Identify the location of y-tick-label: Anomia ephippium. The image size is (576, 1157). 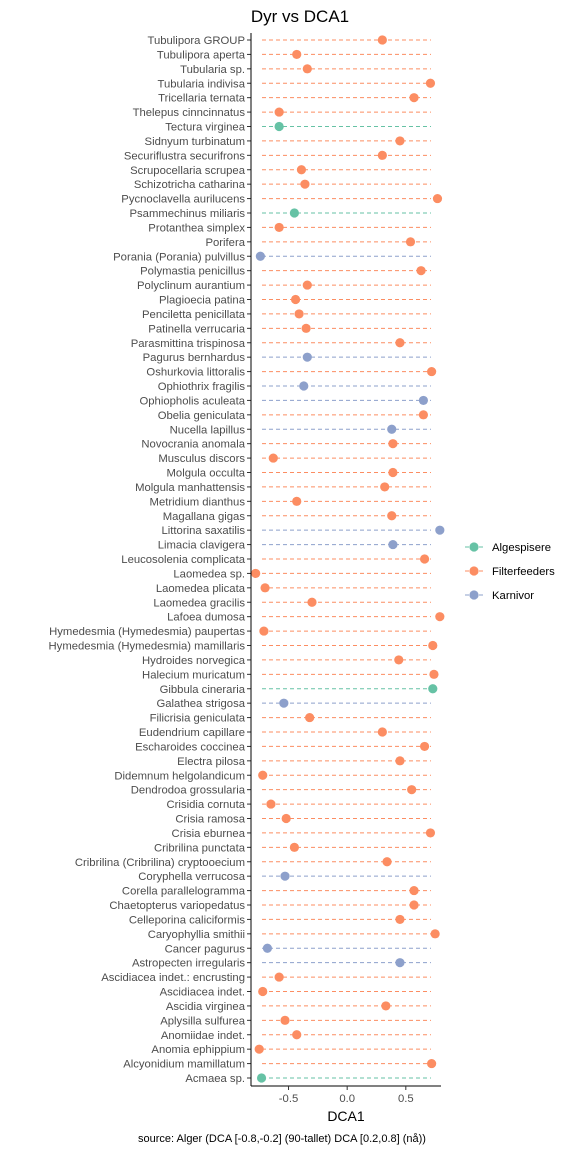
(198, 1050).